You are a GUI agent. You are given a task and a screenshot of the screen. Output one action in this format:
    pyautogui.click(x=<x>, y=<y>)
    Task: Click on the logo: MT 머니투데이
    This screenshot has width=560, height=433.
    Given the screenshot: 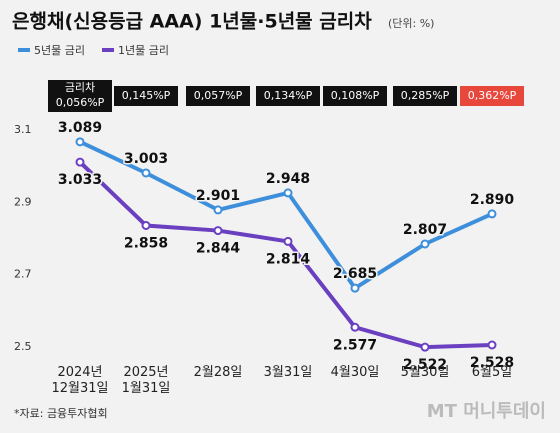 What is the action you would take?
    pyautogui.click(x=486, y=411)
    